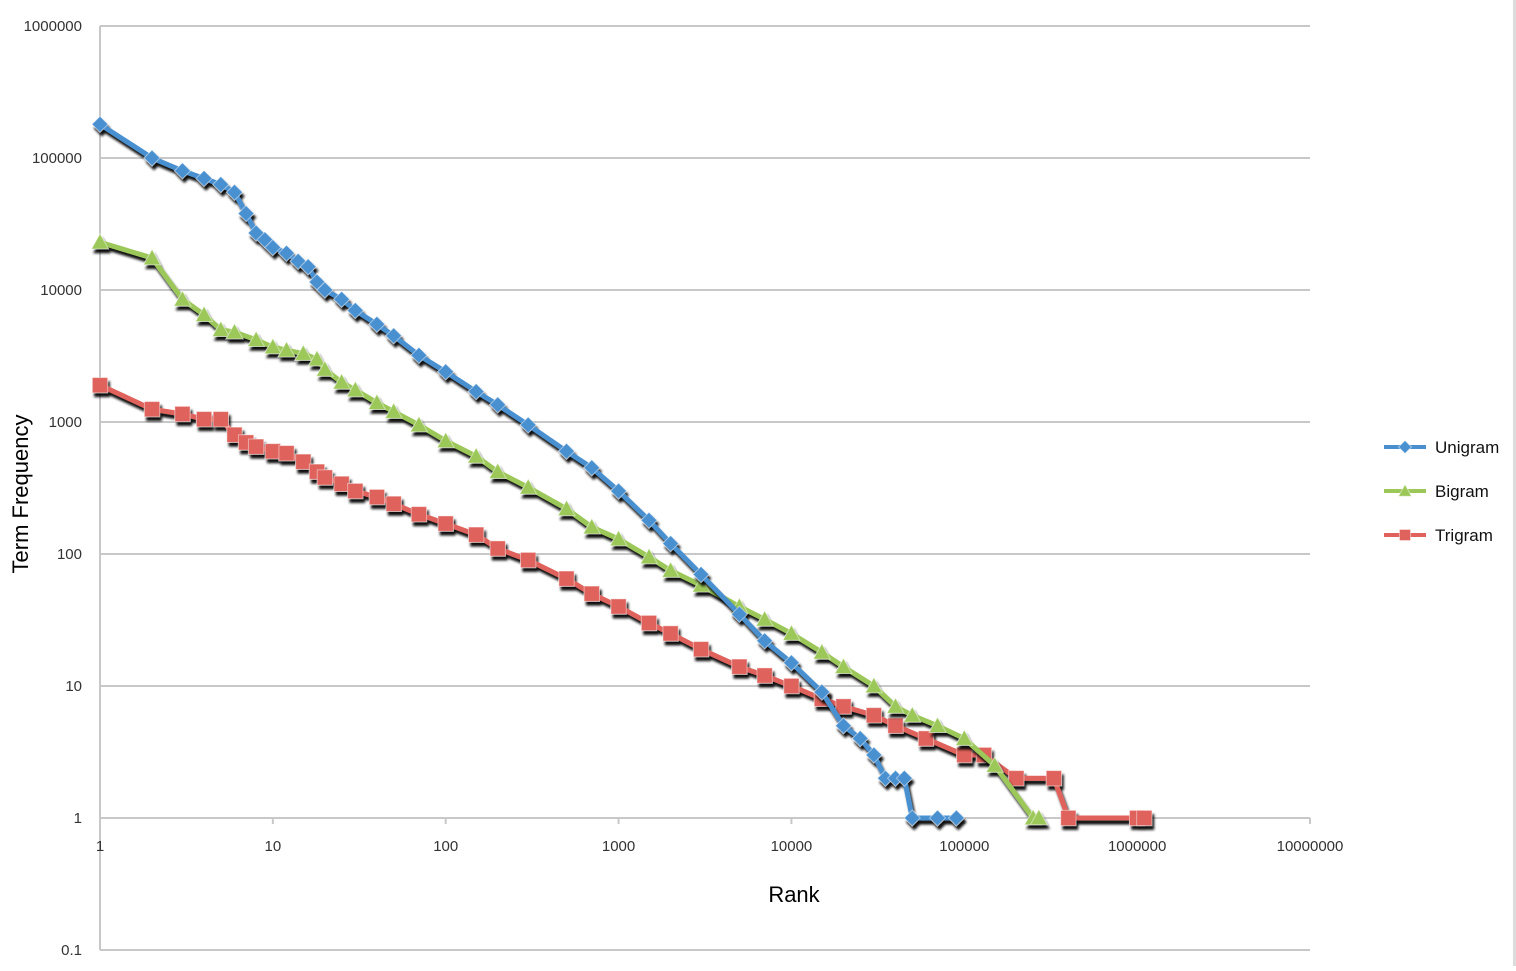 The image size is (1516, 971). I want to click on legend: Unigram Bigram Trigram, so click(1441, 491).